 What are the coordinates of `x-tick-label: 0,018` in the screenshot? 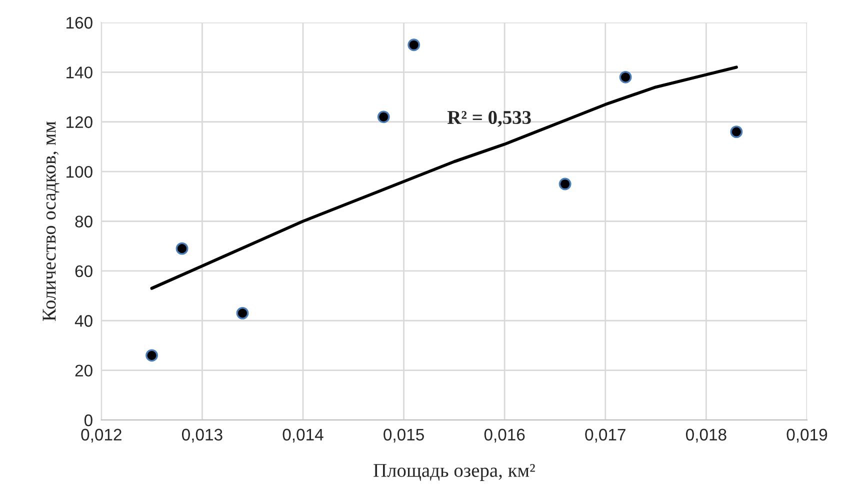 It's located at (706, 435).